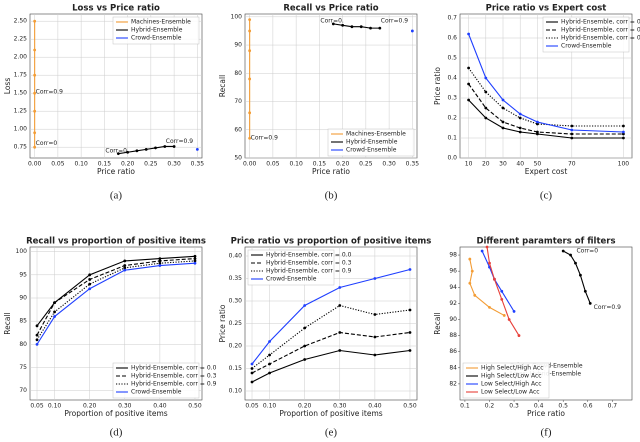 The image size is (640, 442). Describe the element at coordinates (452, 58) in the screenshot. I see `y-tick-label: 0.5` at that location.